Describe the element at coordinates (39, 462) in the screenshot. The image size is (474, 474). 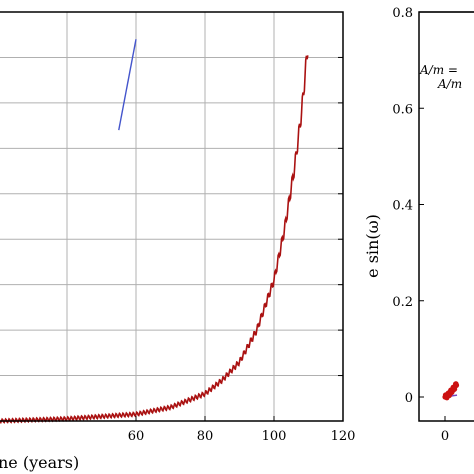
I see `left-x-axis-label: ne (years)` at that location.